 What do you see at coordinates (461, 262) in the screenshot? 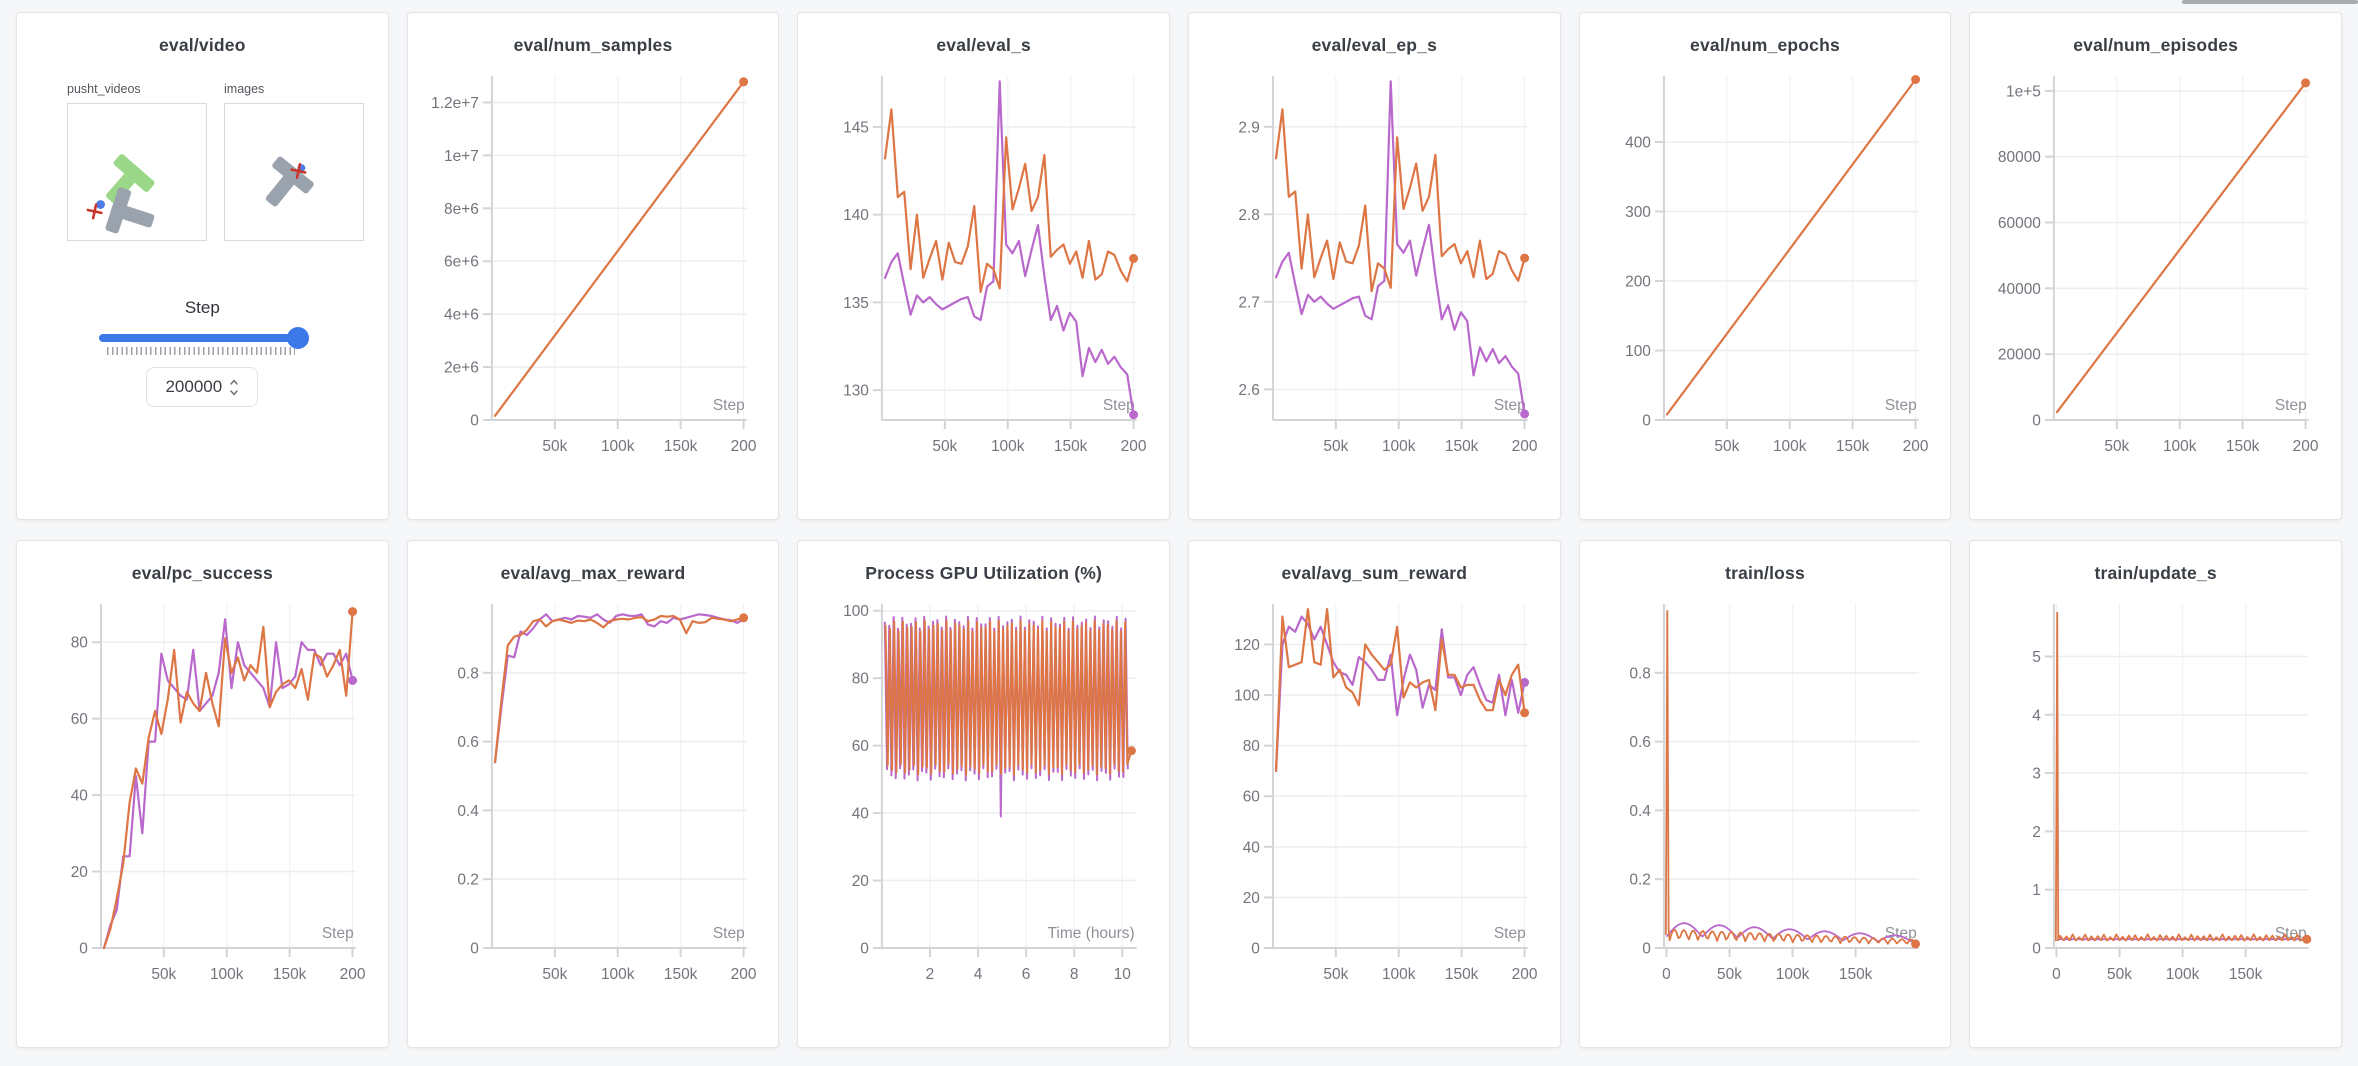
I see `y-tick-label: 6e+6` at bounding box center [461, 262].